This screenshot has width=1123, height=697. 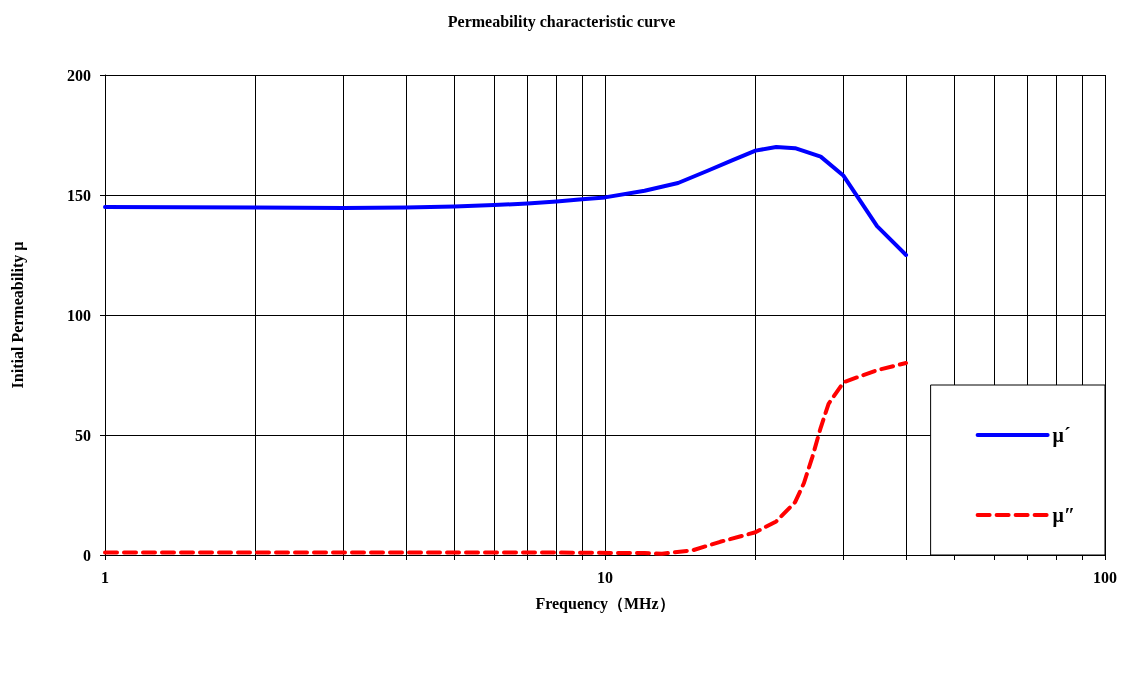 What do you see at coordinates (1061, 435) in the screenshot?
I see `legend-label: μ´` at bounding box center [1061, 435].